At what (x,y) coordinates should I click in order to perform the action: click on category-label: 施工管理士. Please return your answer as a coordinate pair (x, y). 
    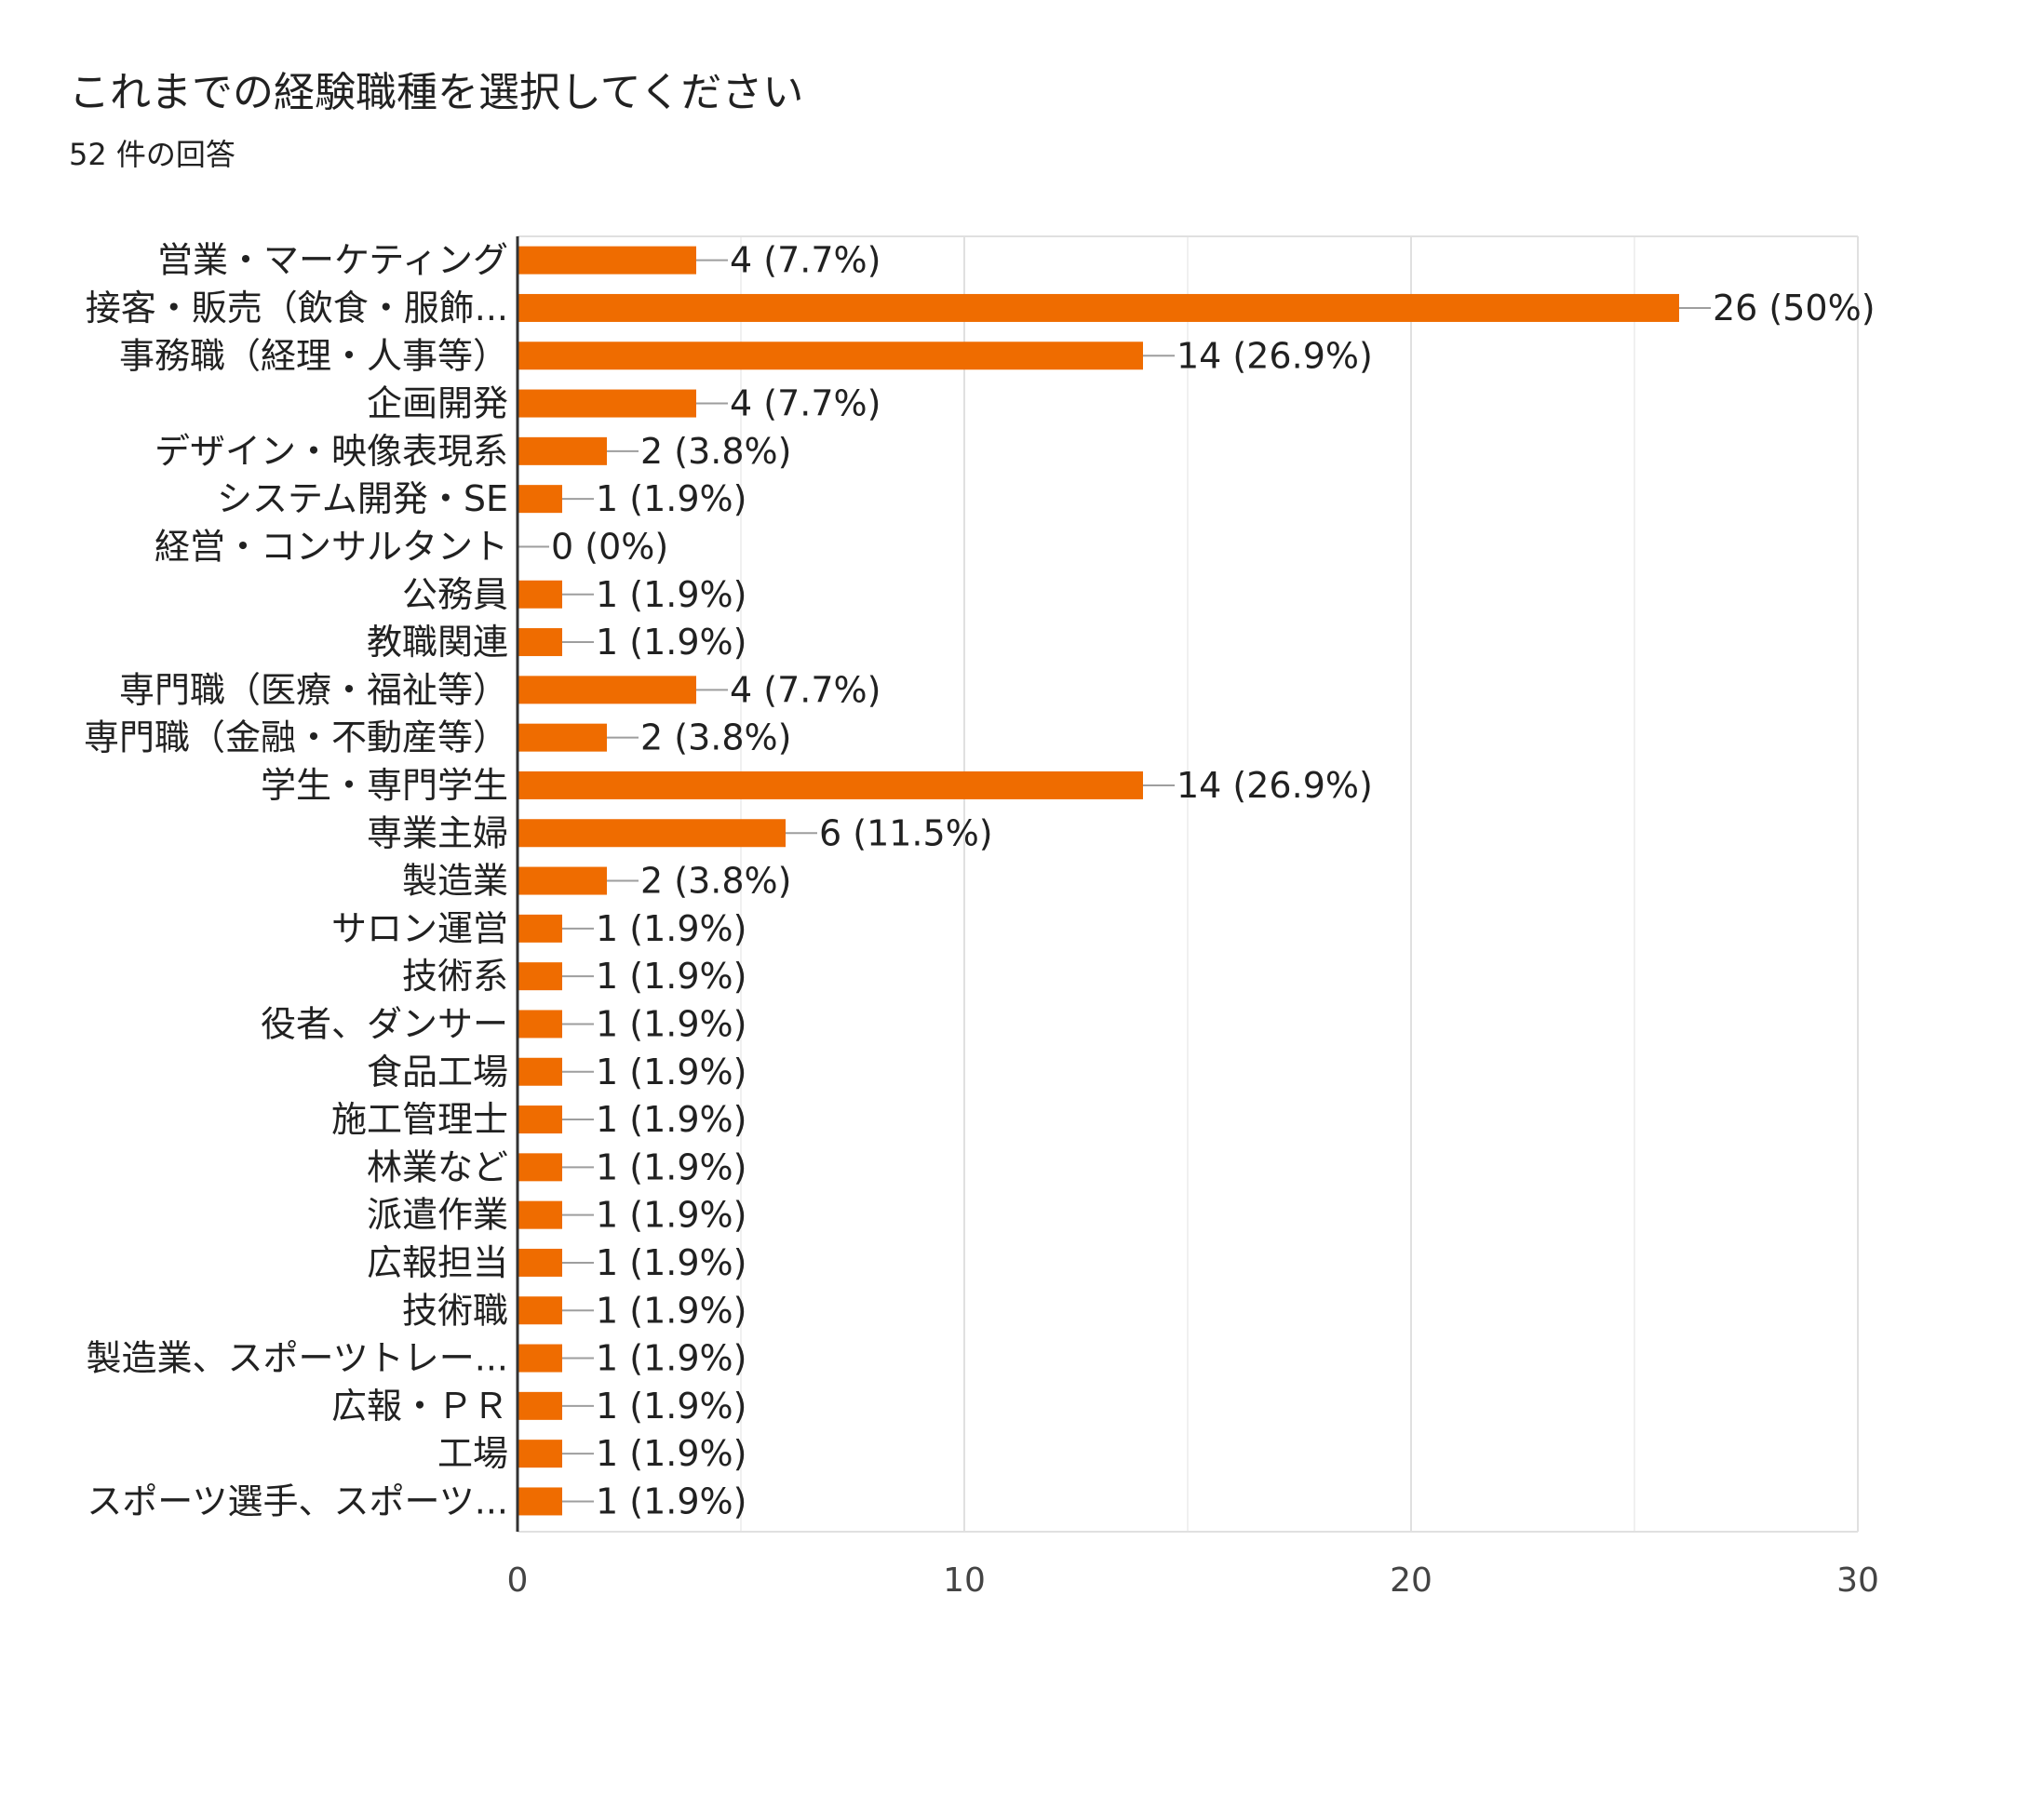
    Looking at the image, I should click on (420, 1119).